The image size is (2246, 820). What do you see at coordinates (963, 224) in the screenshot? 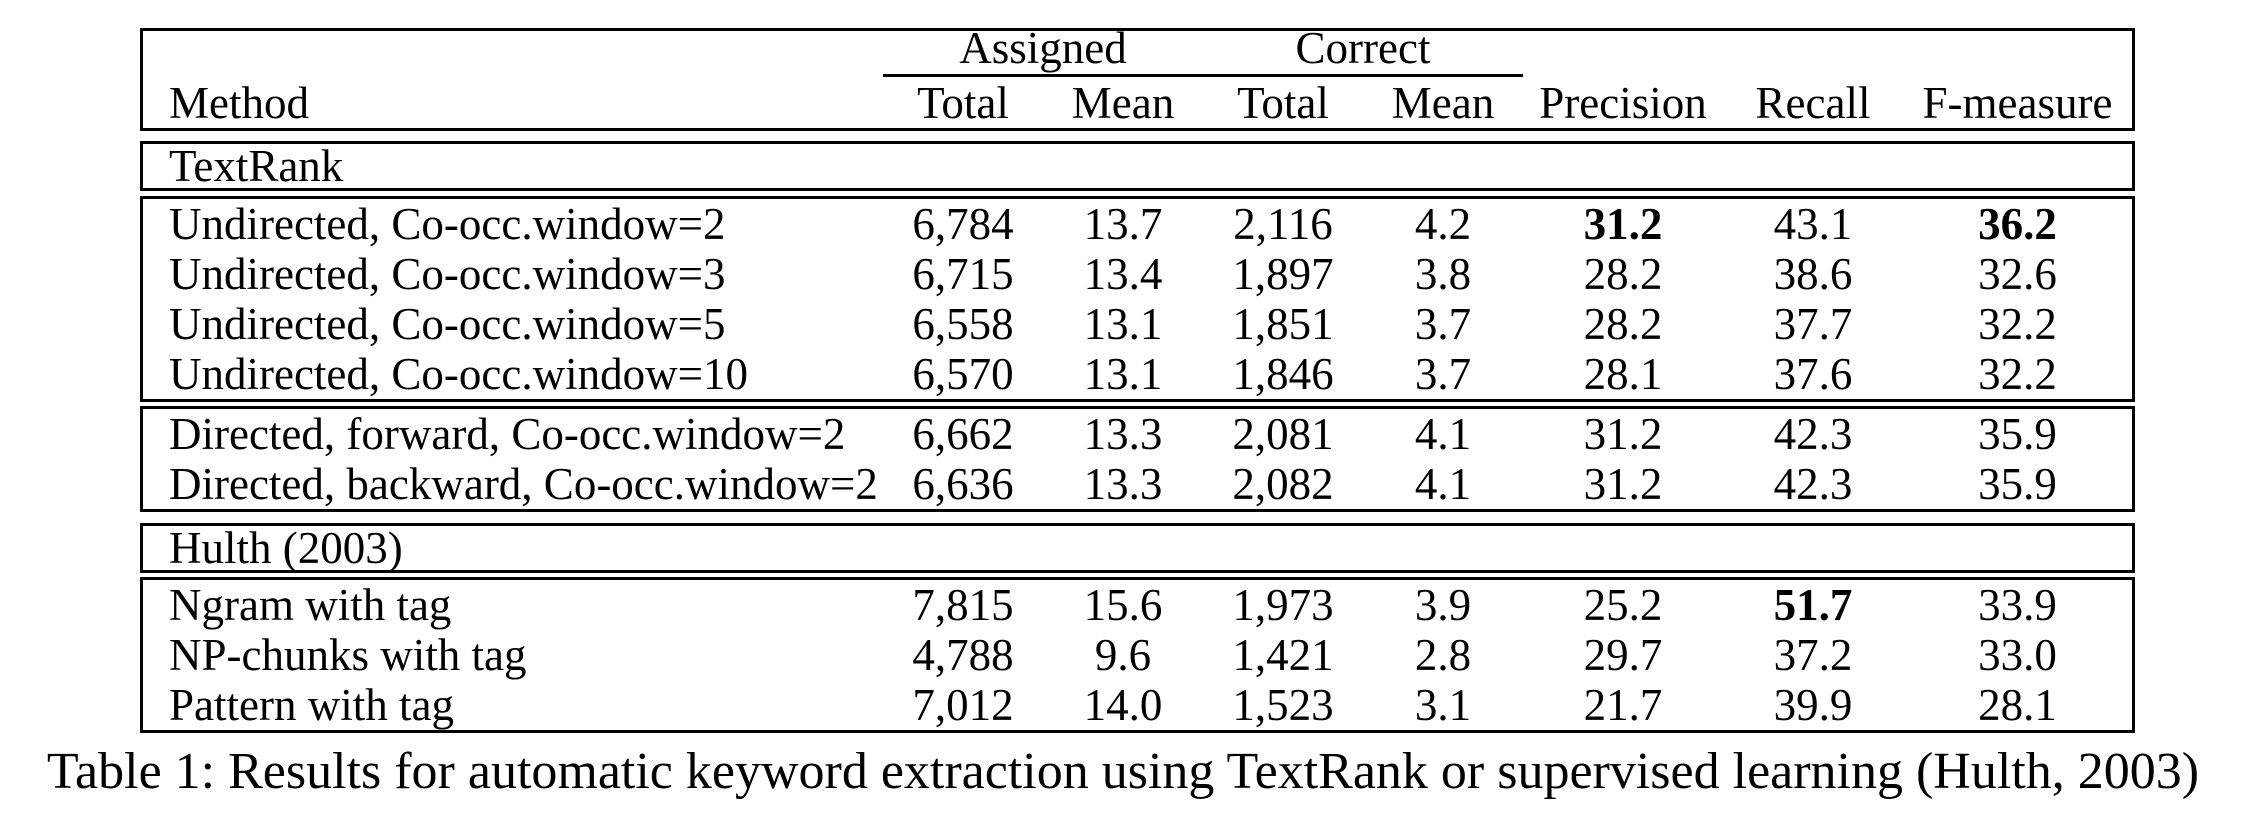
I see `cell-assigned-total: 6,784` at bounding box center [963, 224].